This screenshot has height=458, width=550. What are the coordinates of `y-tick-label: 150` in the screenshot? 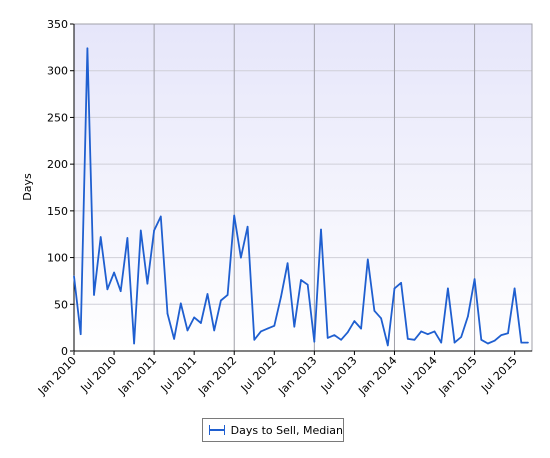 It's located at (57, 211).